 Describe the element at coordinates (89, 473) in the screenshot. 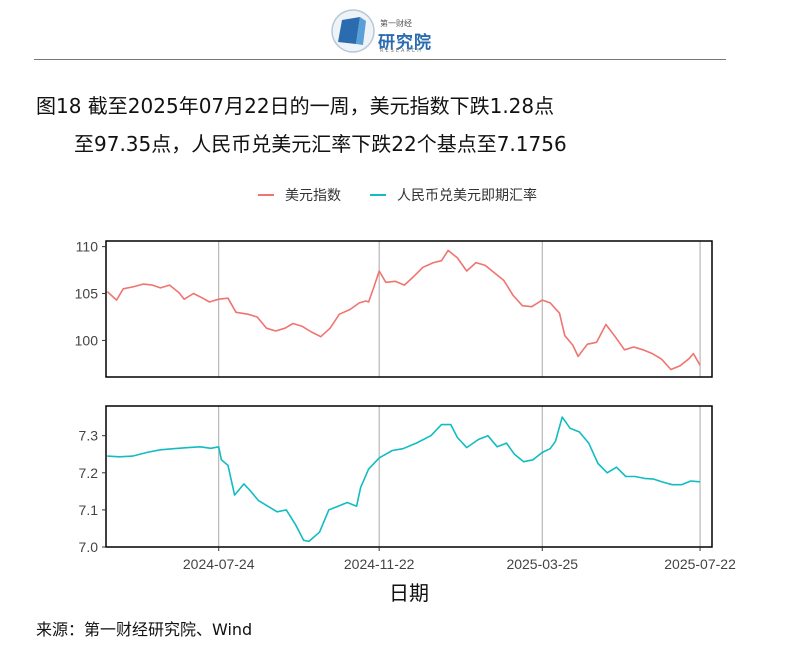

I see `y-tick-label: 7.2` at that location.